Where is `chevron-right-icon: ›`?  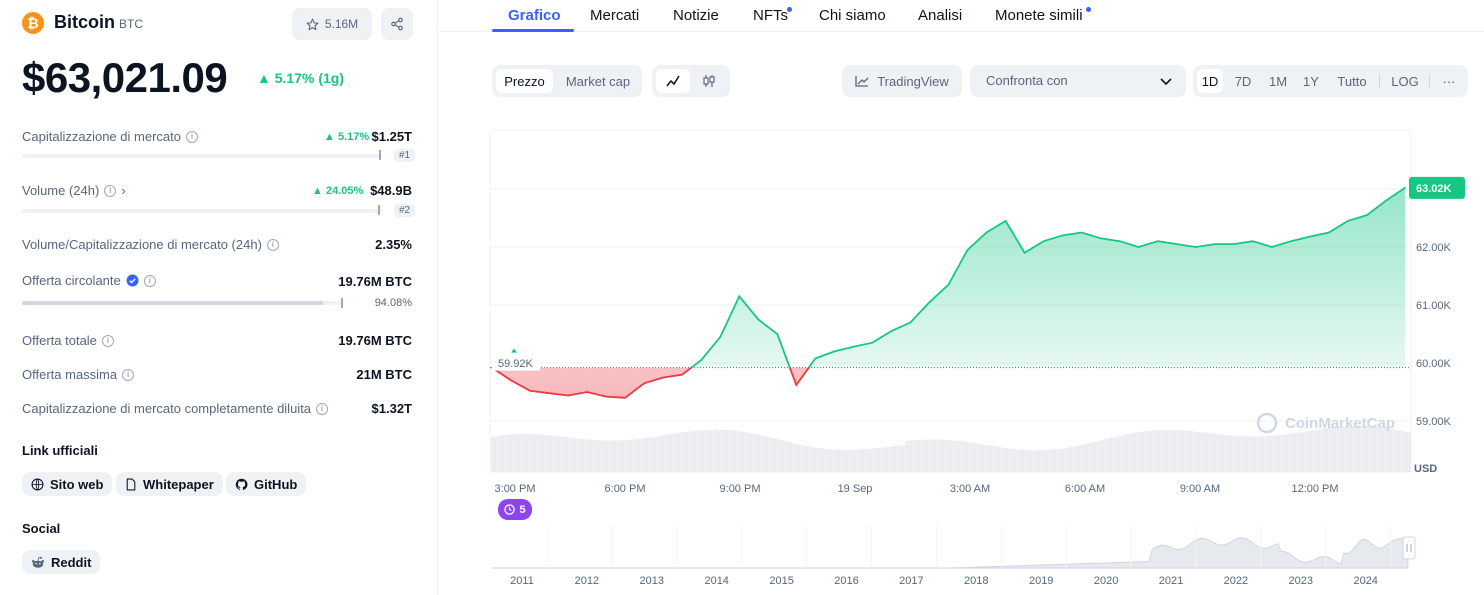
chevron-right-icon: › is located at coordinates (123, 190).